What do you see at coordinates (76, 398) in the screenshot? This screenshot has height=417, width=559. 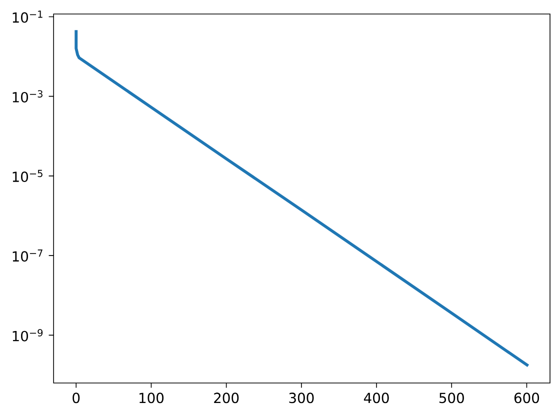 I see `x-tick-label: 0` at bounding box center [76, 398].